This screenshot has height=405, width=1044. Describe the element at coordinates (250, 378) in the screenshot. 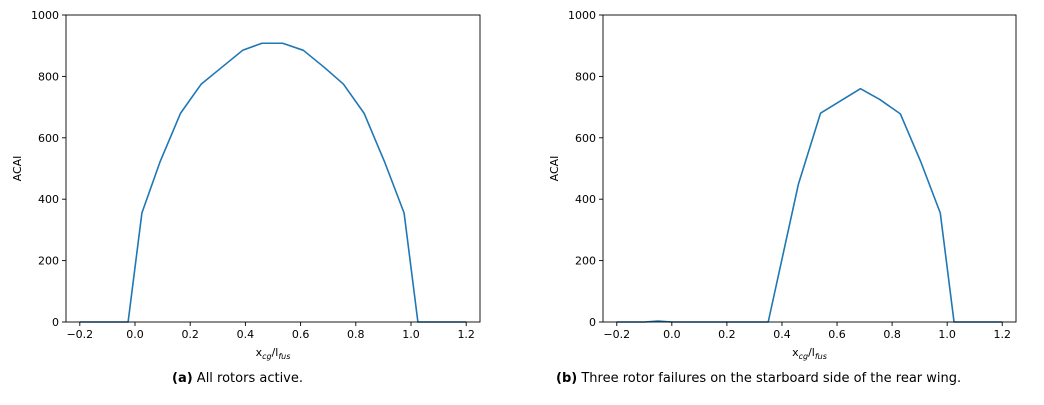

I see `caption-a-text: All rotors active.` at that location.